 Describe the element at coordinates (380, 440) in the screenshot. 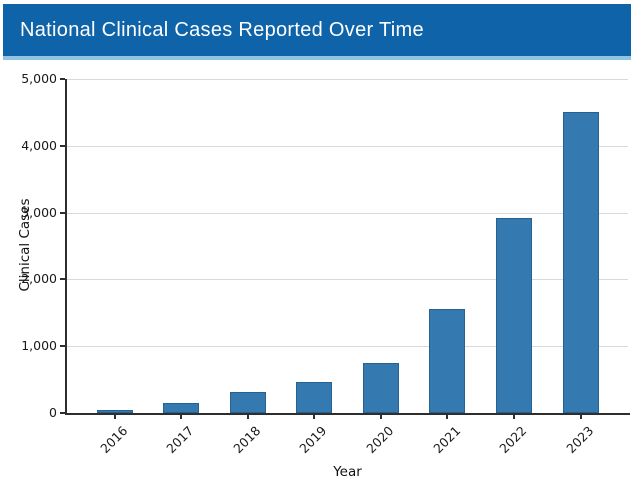

I see `x-tick-label: 2020` at that location.